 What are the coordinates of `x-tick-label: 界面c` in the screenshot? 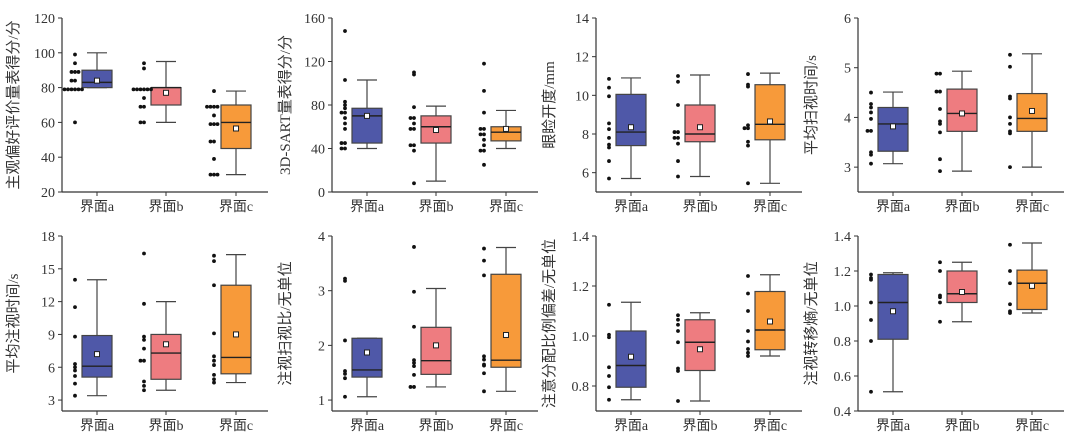 It's located at (770, 426).